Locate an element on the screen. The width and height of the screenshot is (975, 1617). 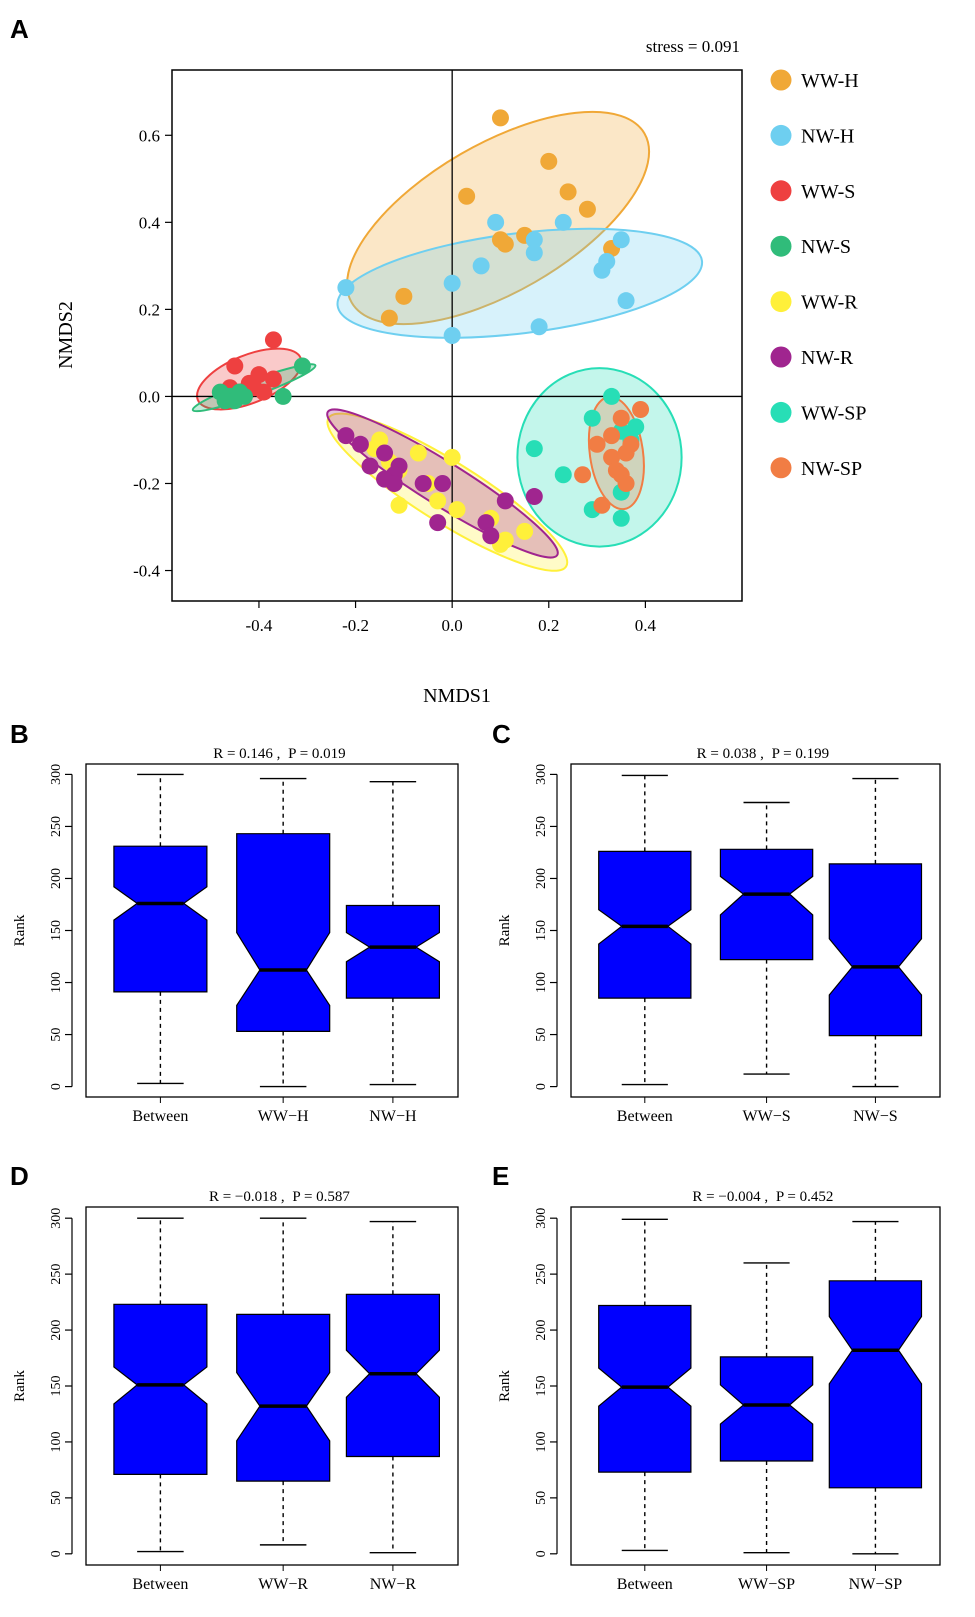
legend-label-ww-sp: WW-SP is located at coordinates (834, 413).